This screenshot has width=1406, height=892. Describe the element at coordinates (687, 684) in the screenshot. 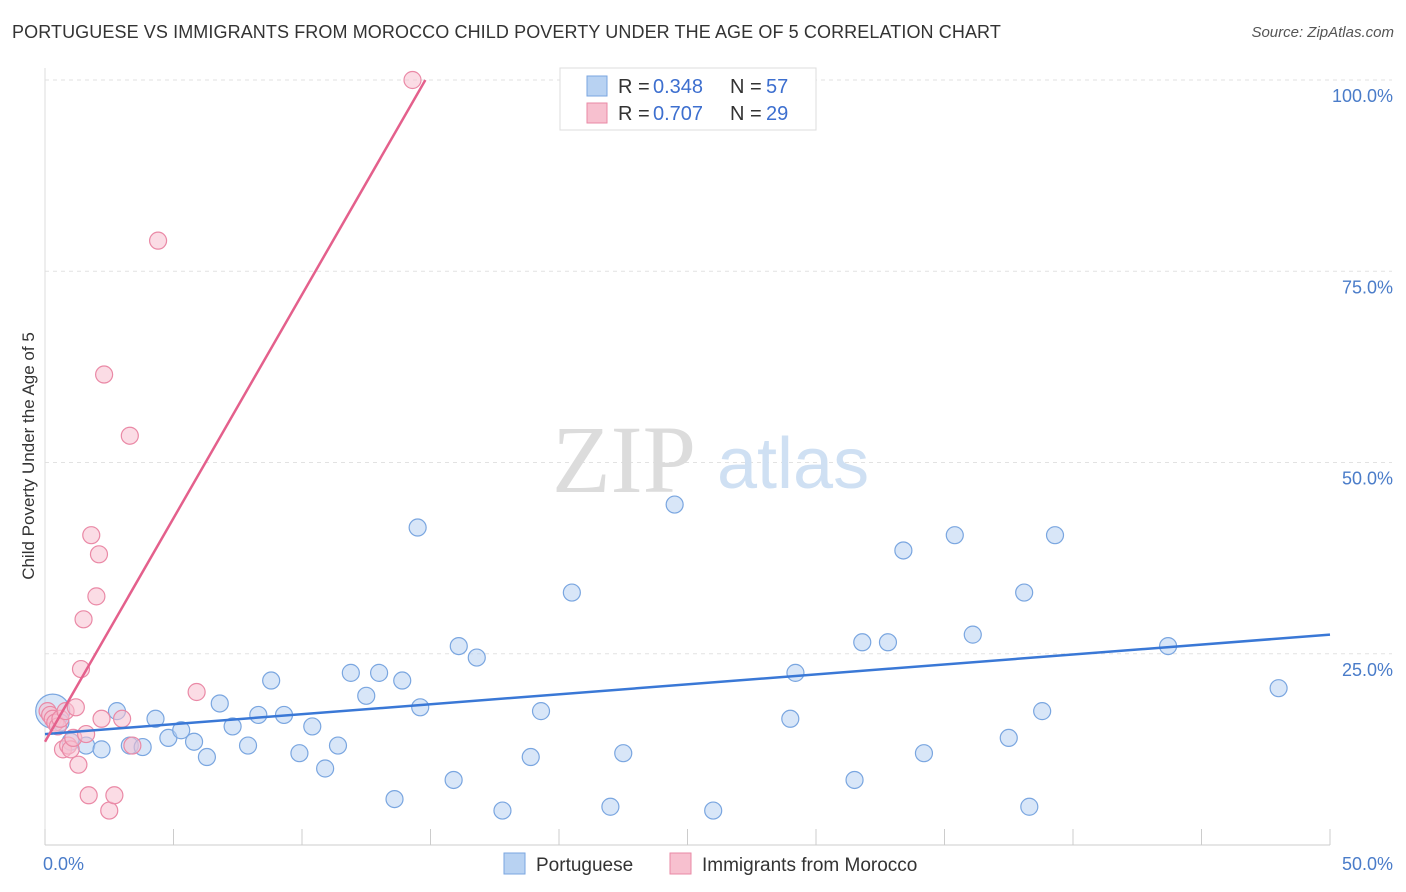

I see `portuguese-trend-line` at that location.